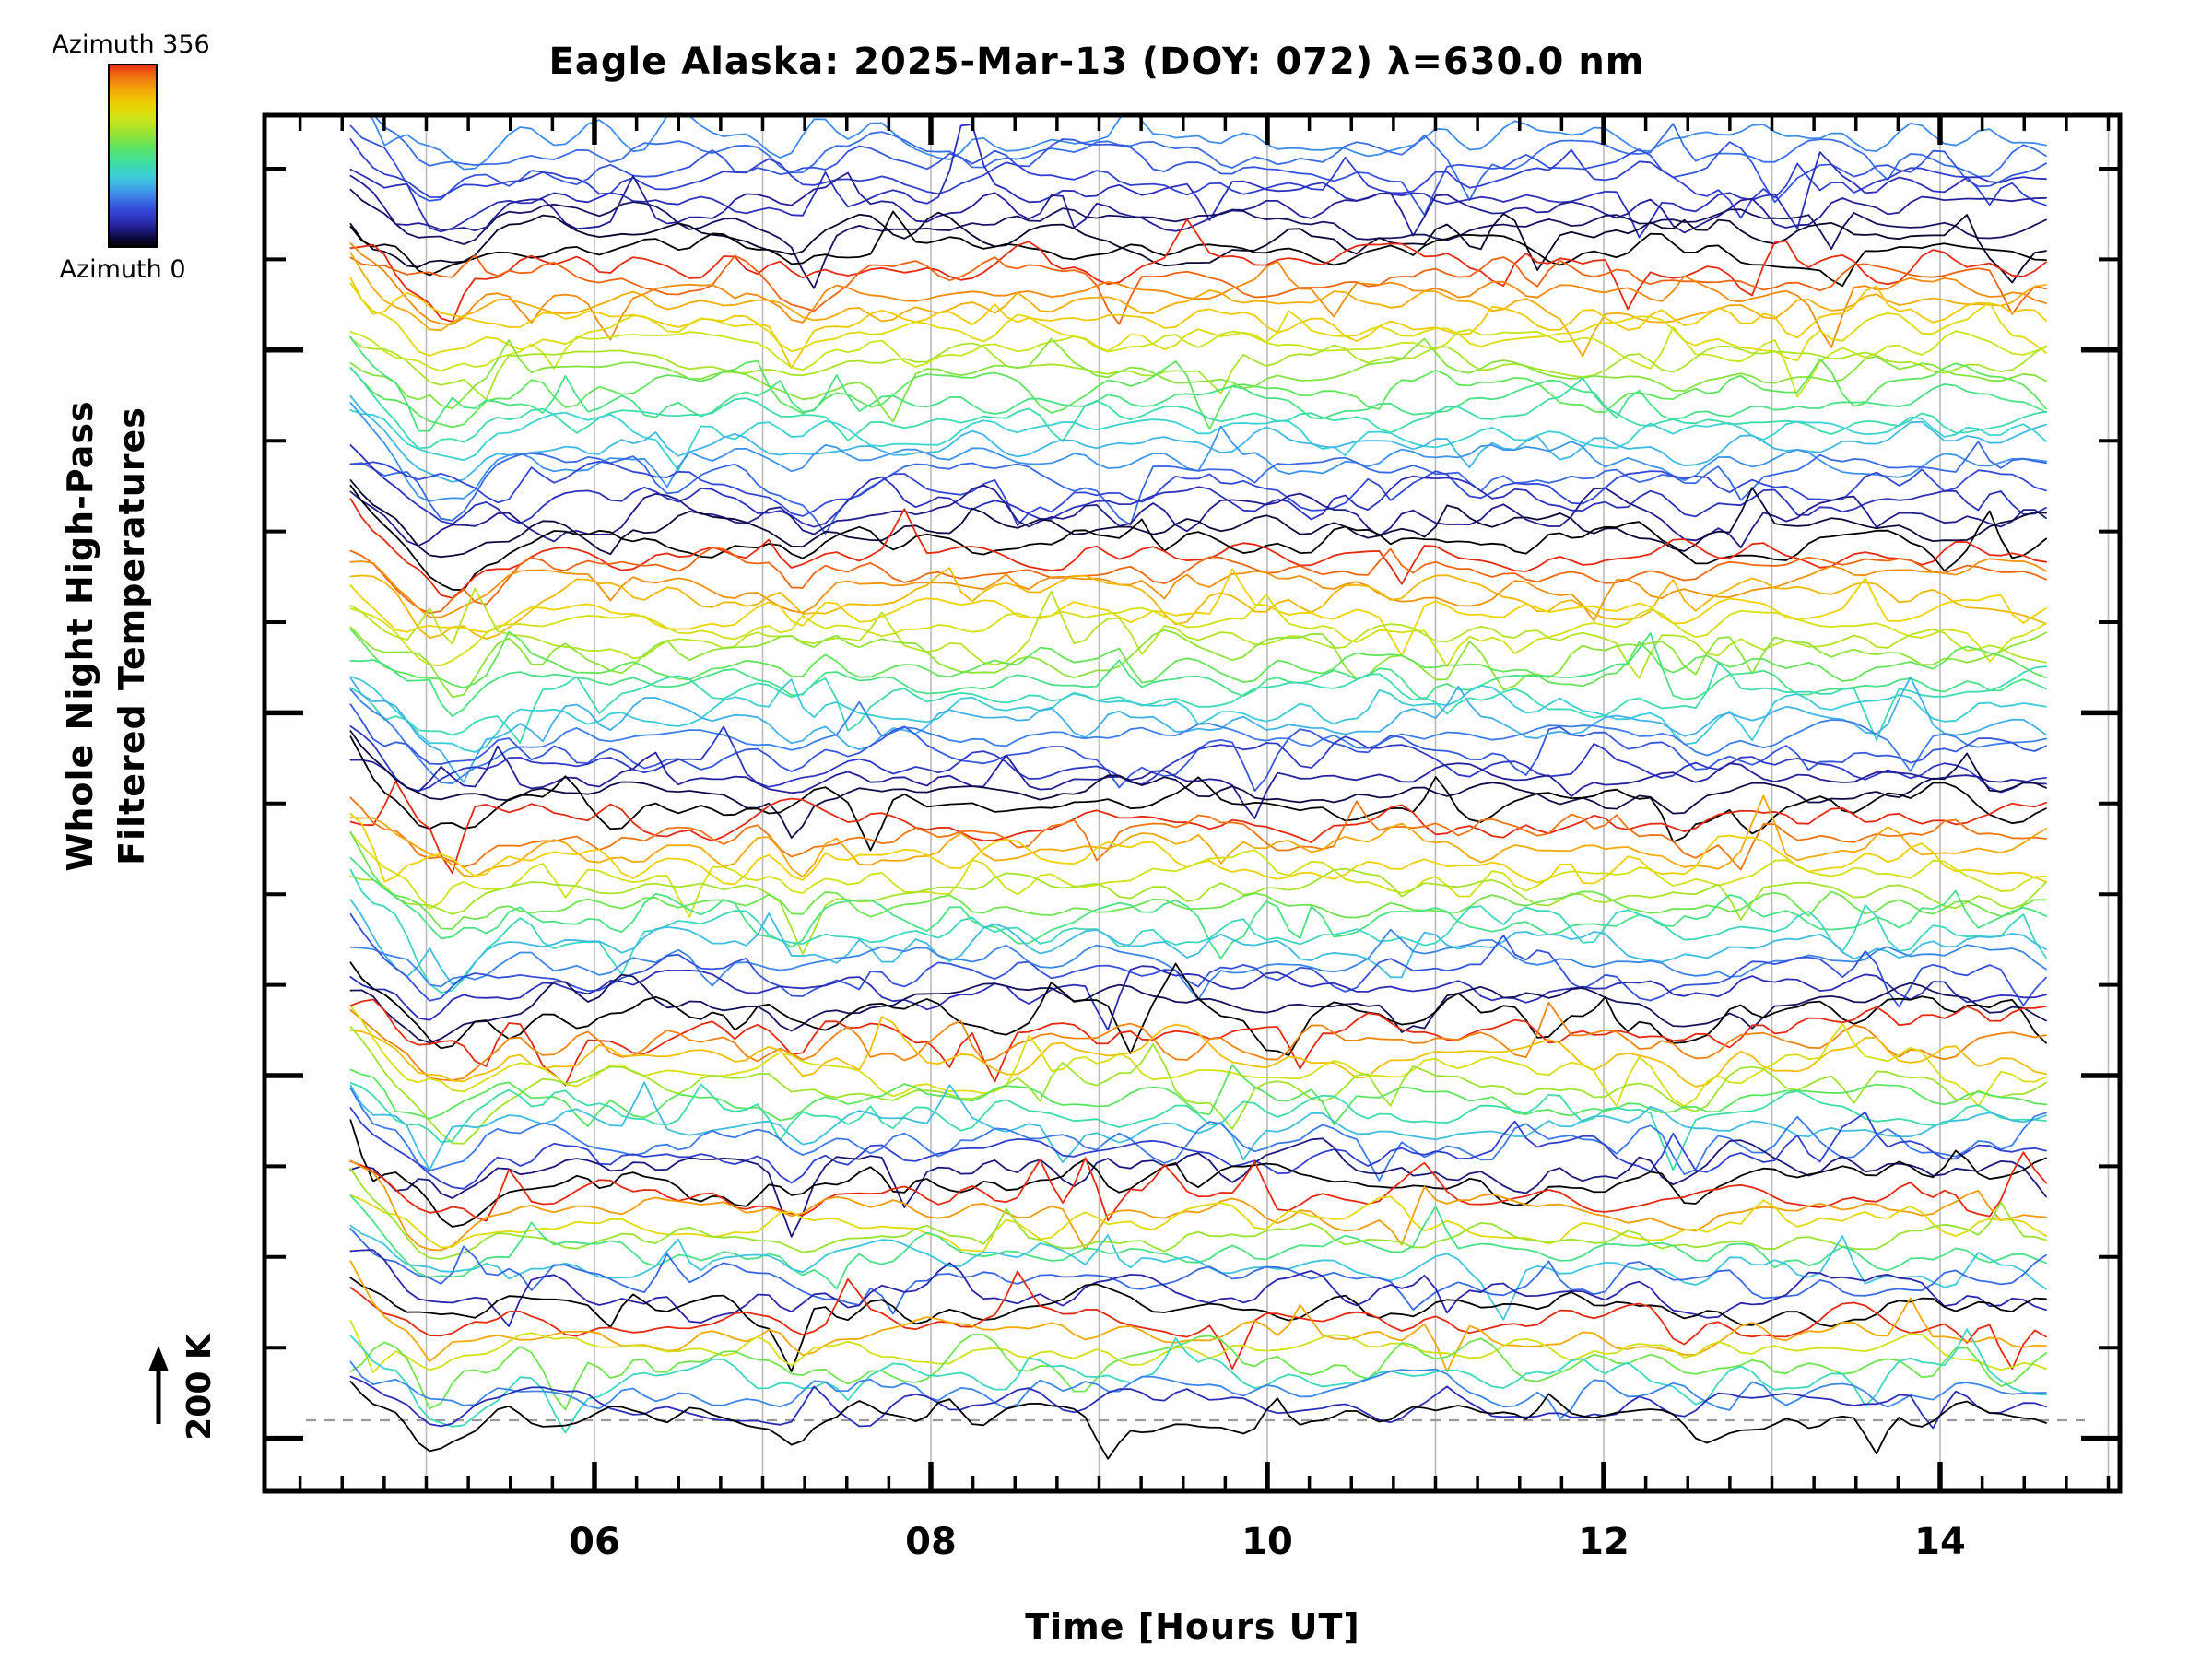 The width and height of the screenshot is (2212, 1659). What do you see at coordinates (1267, 1542) in the screenshot?
I see `x-tick-label-10: 10` at bounding box center [1267, 1542].